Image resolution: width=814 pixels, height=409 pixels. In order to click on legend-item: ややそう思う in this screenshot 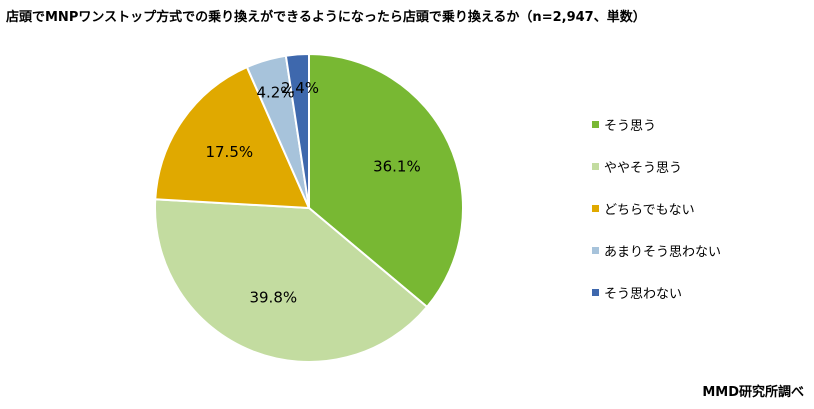, I will do `click(656, 166)`.